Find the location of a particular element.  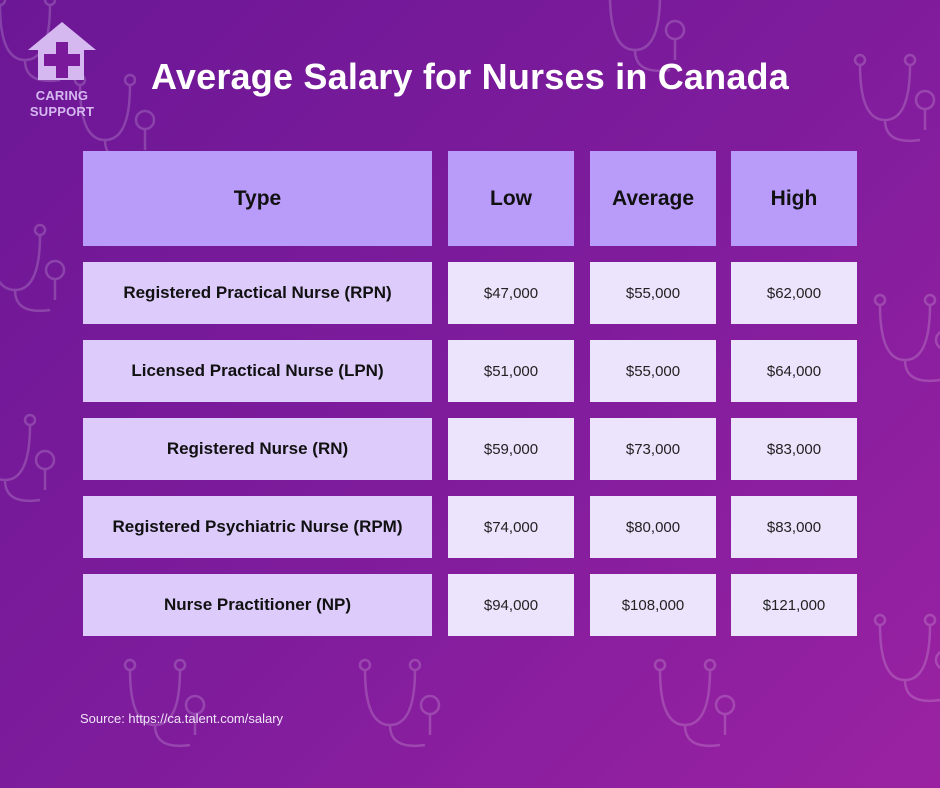

table-cell-type: Registered Practical Nurse (RPN) is located at coordinates (257, 293).